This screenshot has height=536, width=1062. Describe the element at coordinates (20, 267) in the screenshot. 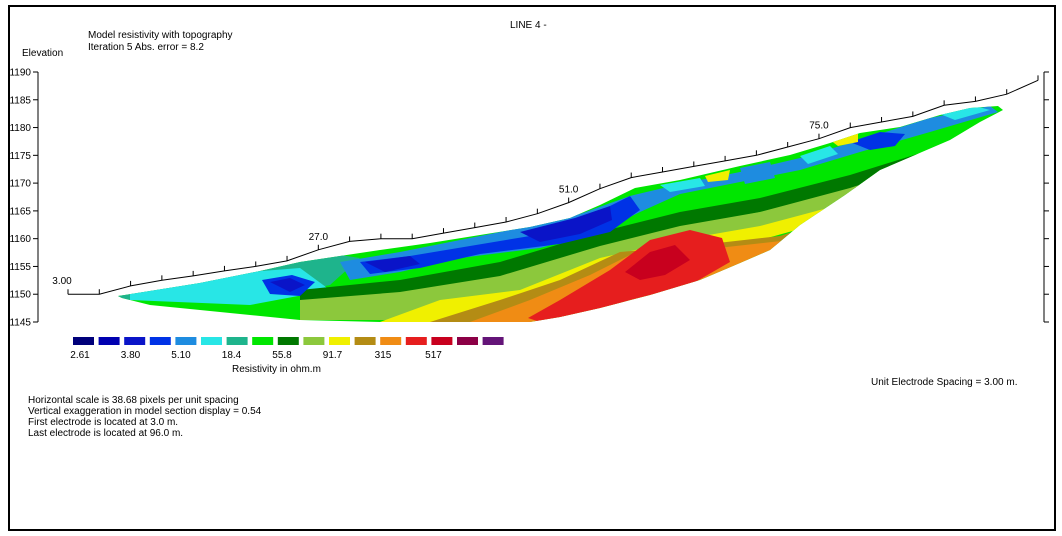

I see `y-tick-label: 1155` at that location.